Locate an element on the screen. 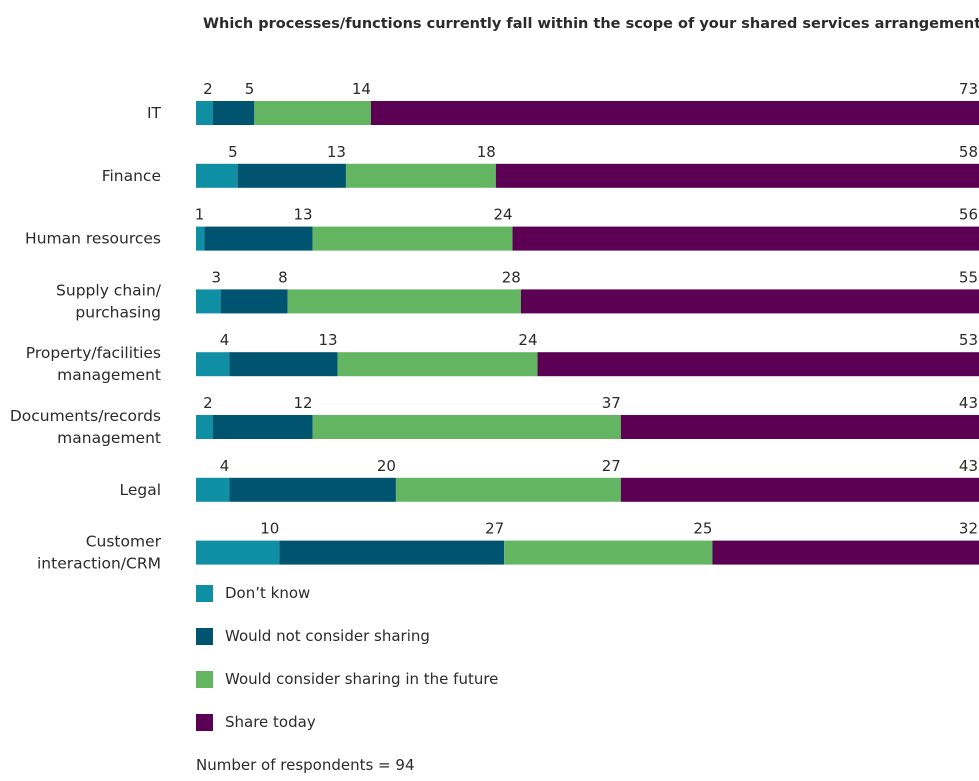 This screenshot has width=979, height=781. category-label: Finance is located at coordinates (131, 176).